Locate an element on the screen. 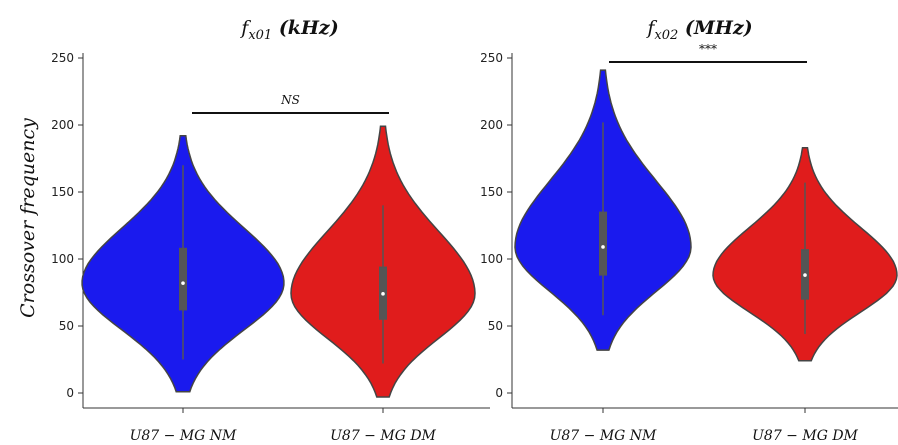 Image resolution: width=898 pixels, height=445 pixels. significance-label: *** is located at coordinates (708, 49).